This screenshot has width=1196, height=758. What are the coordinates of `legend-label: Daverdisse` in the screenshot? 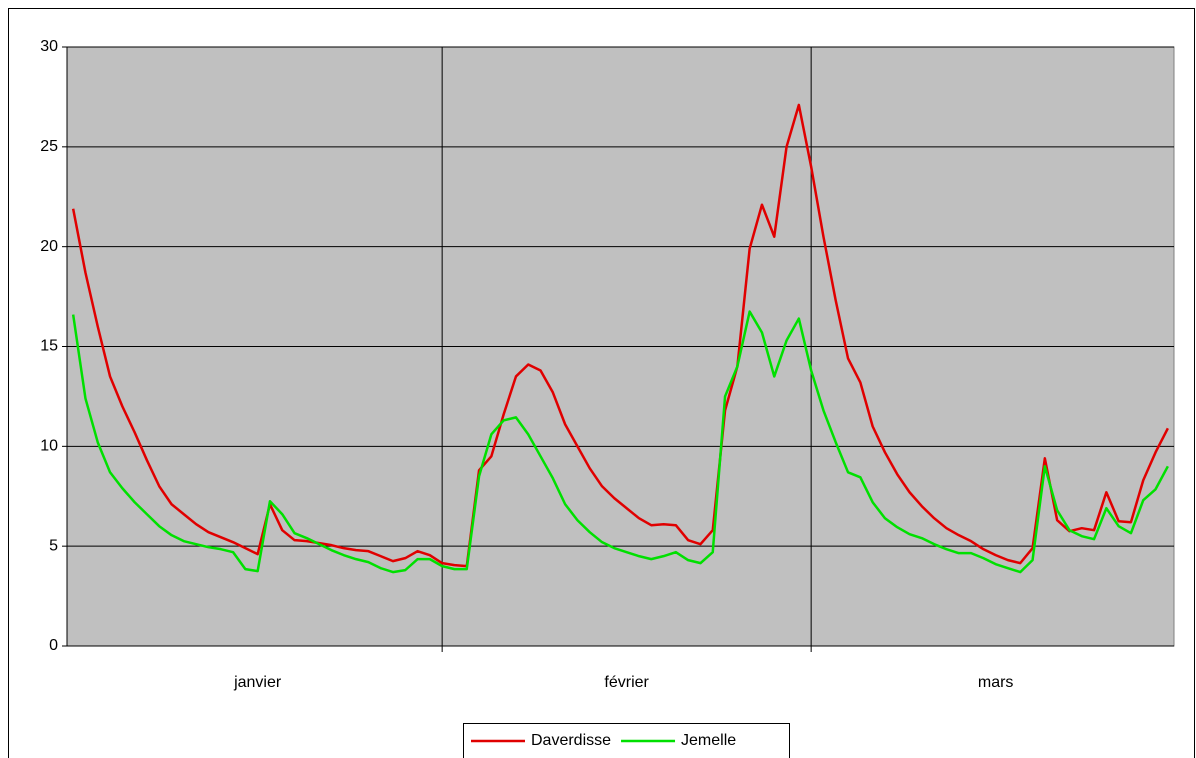 It's located at (571, 740).